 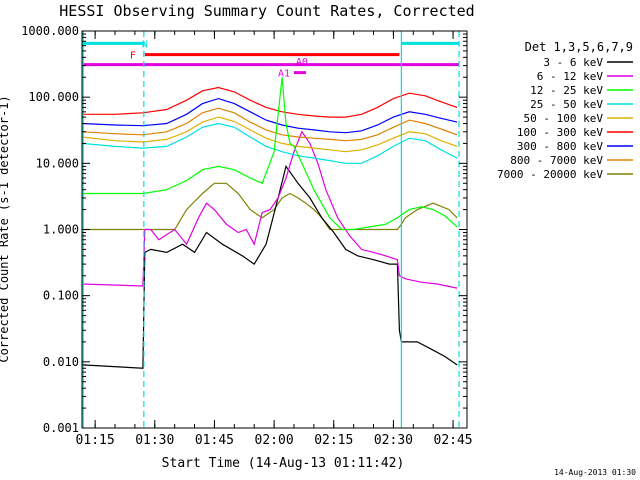 I want to click on annotation-lines: NF A1 A0, so click(x=271, y=59).